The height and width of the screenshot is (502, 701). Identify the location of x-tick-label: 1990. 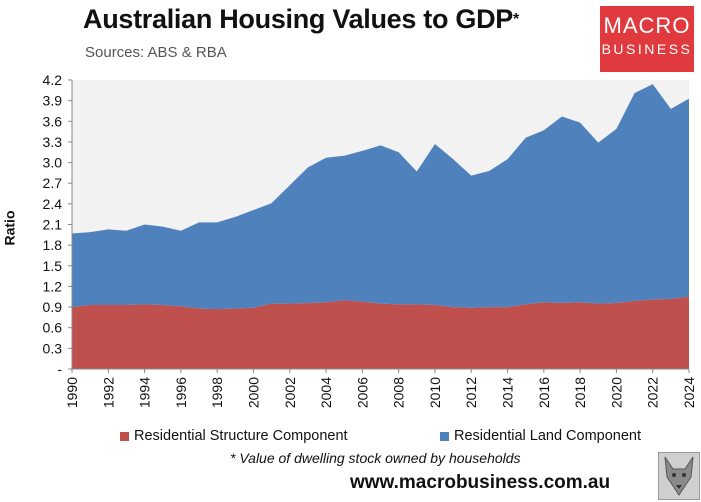
(72, 392).